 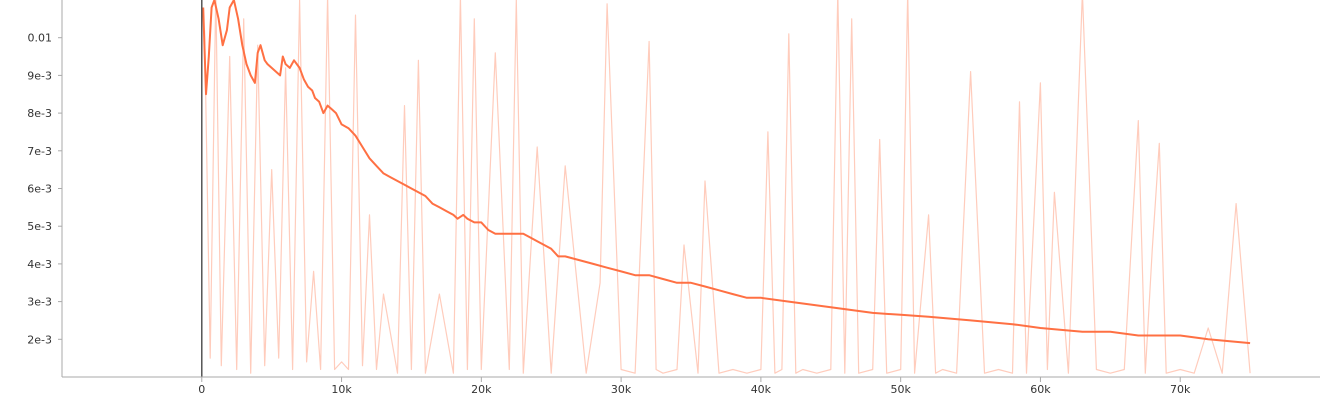 I want to click on y-tick-label: 7e-3, so click(x=39, y=151).